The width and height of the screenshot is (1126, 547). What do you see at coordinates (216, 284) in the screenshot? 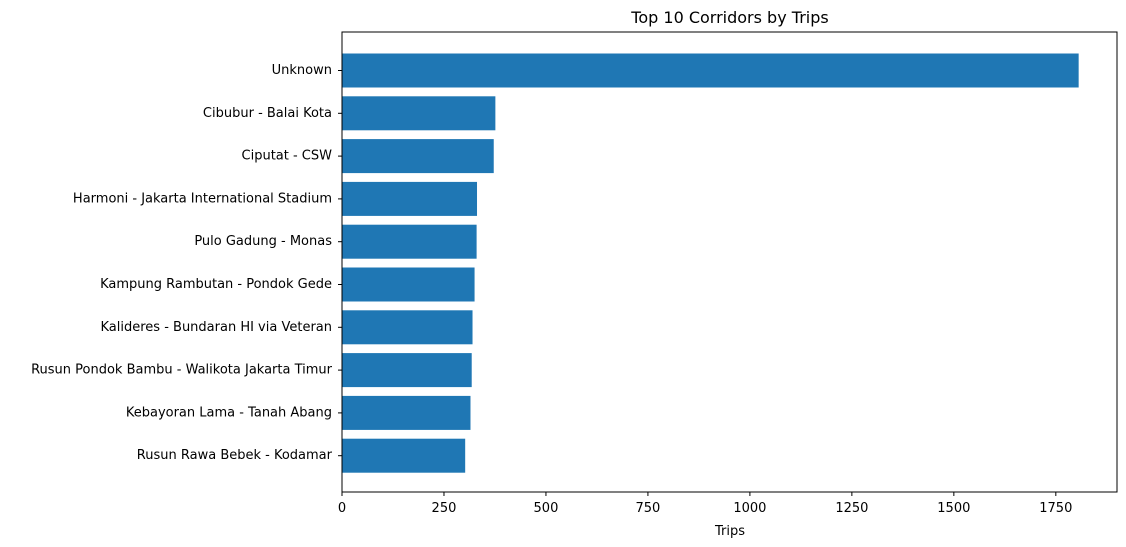
I see `y-tick-label: Kampung Rambutan - Pondok Gede` at bounding box center [216, 284].